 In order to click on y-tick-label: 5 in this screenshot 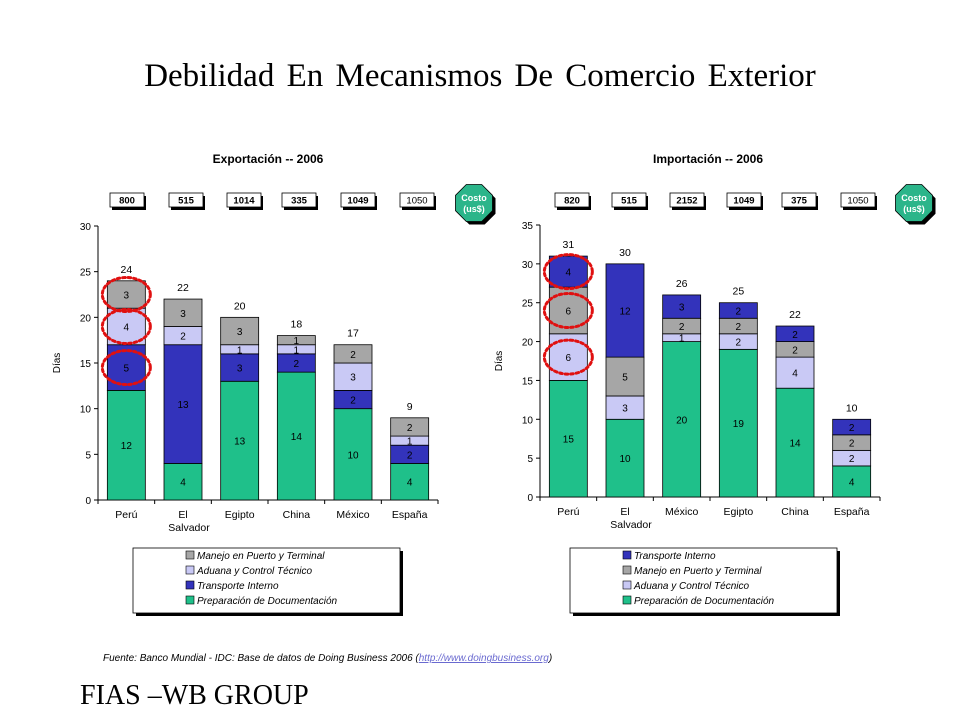, I will do `click(530, 459)`.